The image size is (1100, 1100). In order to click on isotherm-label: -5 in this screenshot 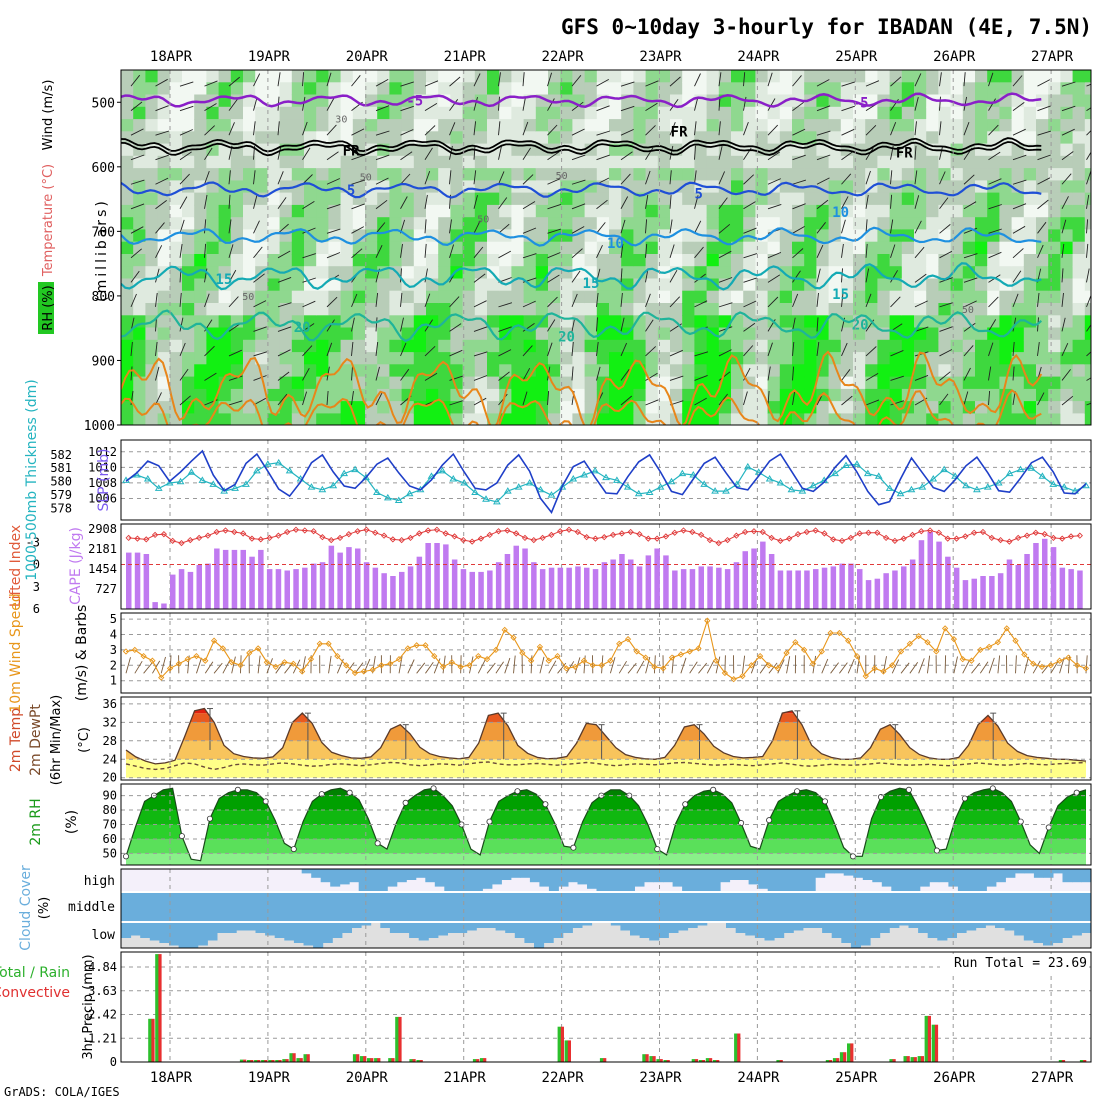, I will do `click(860, 103)`.